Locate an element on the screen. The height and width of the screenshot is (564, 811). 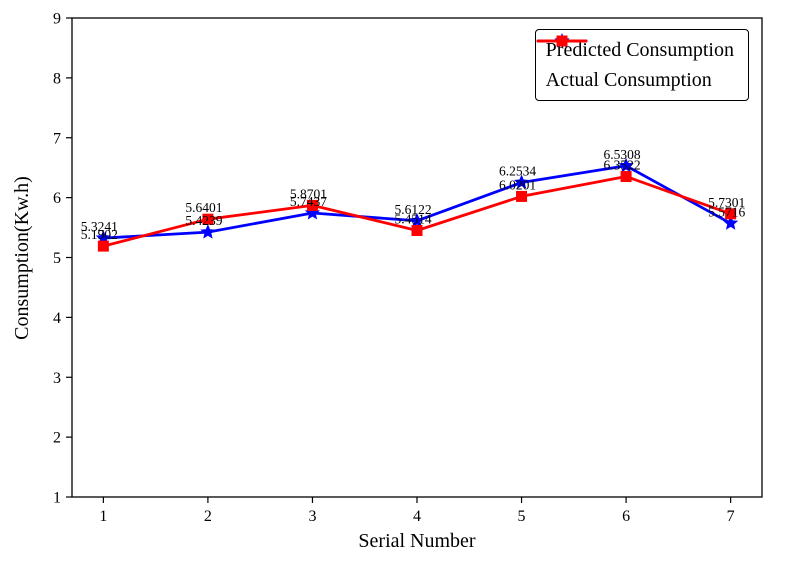
y-tick-label: 2 is located at coordinates (57, 438).